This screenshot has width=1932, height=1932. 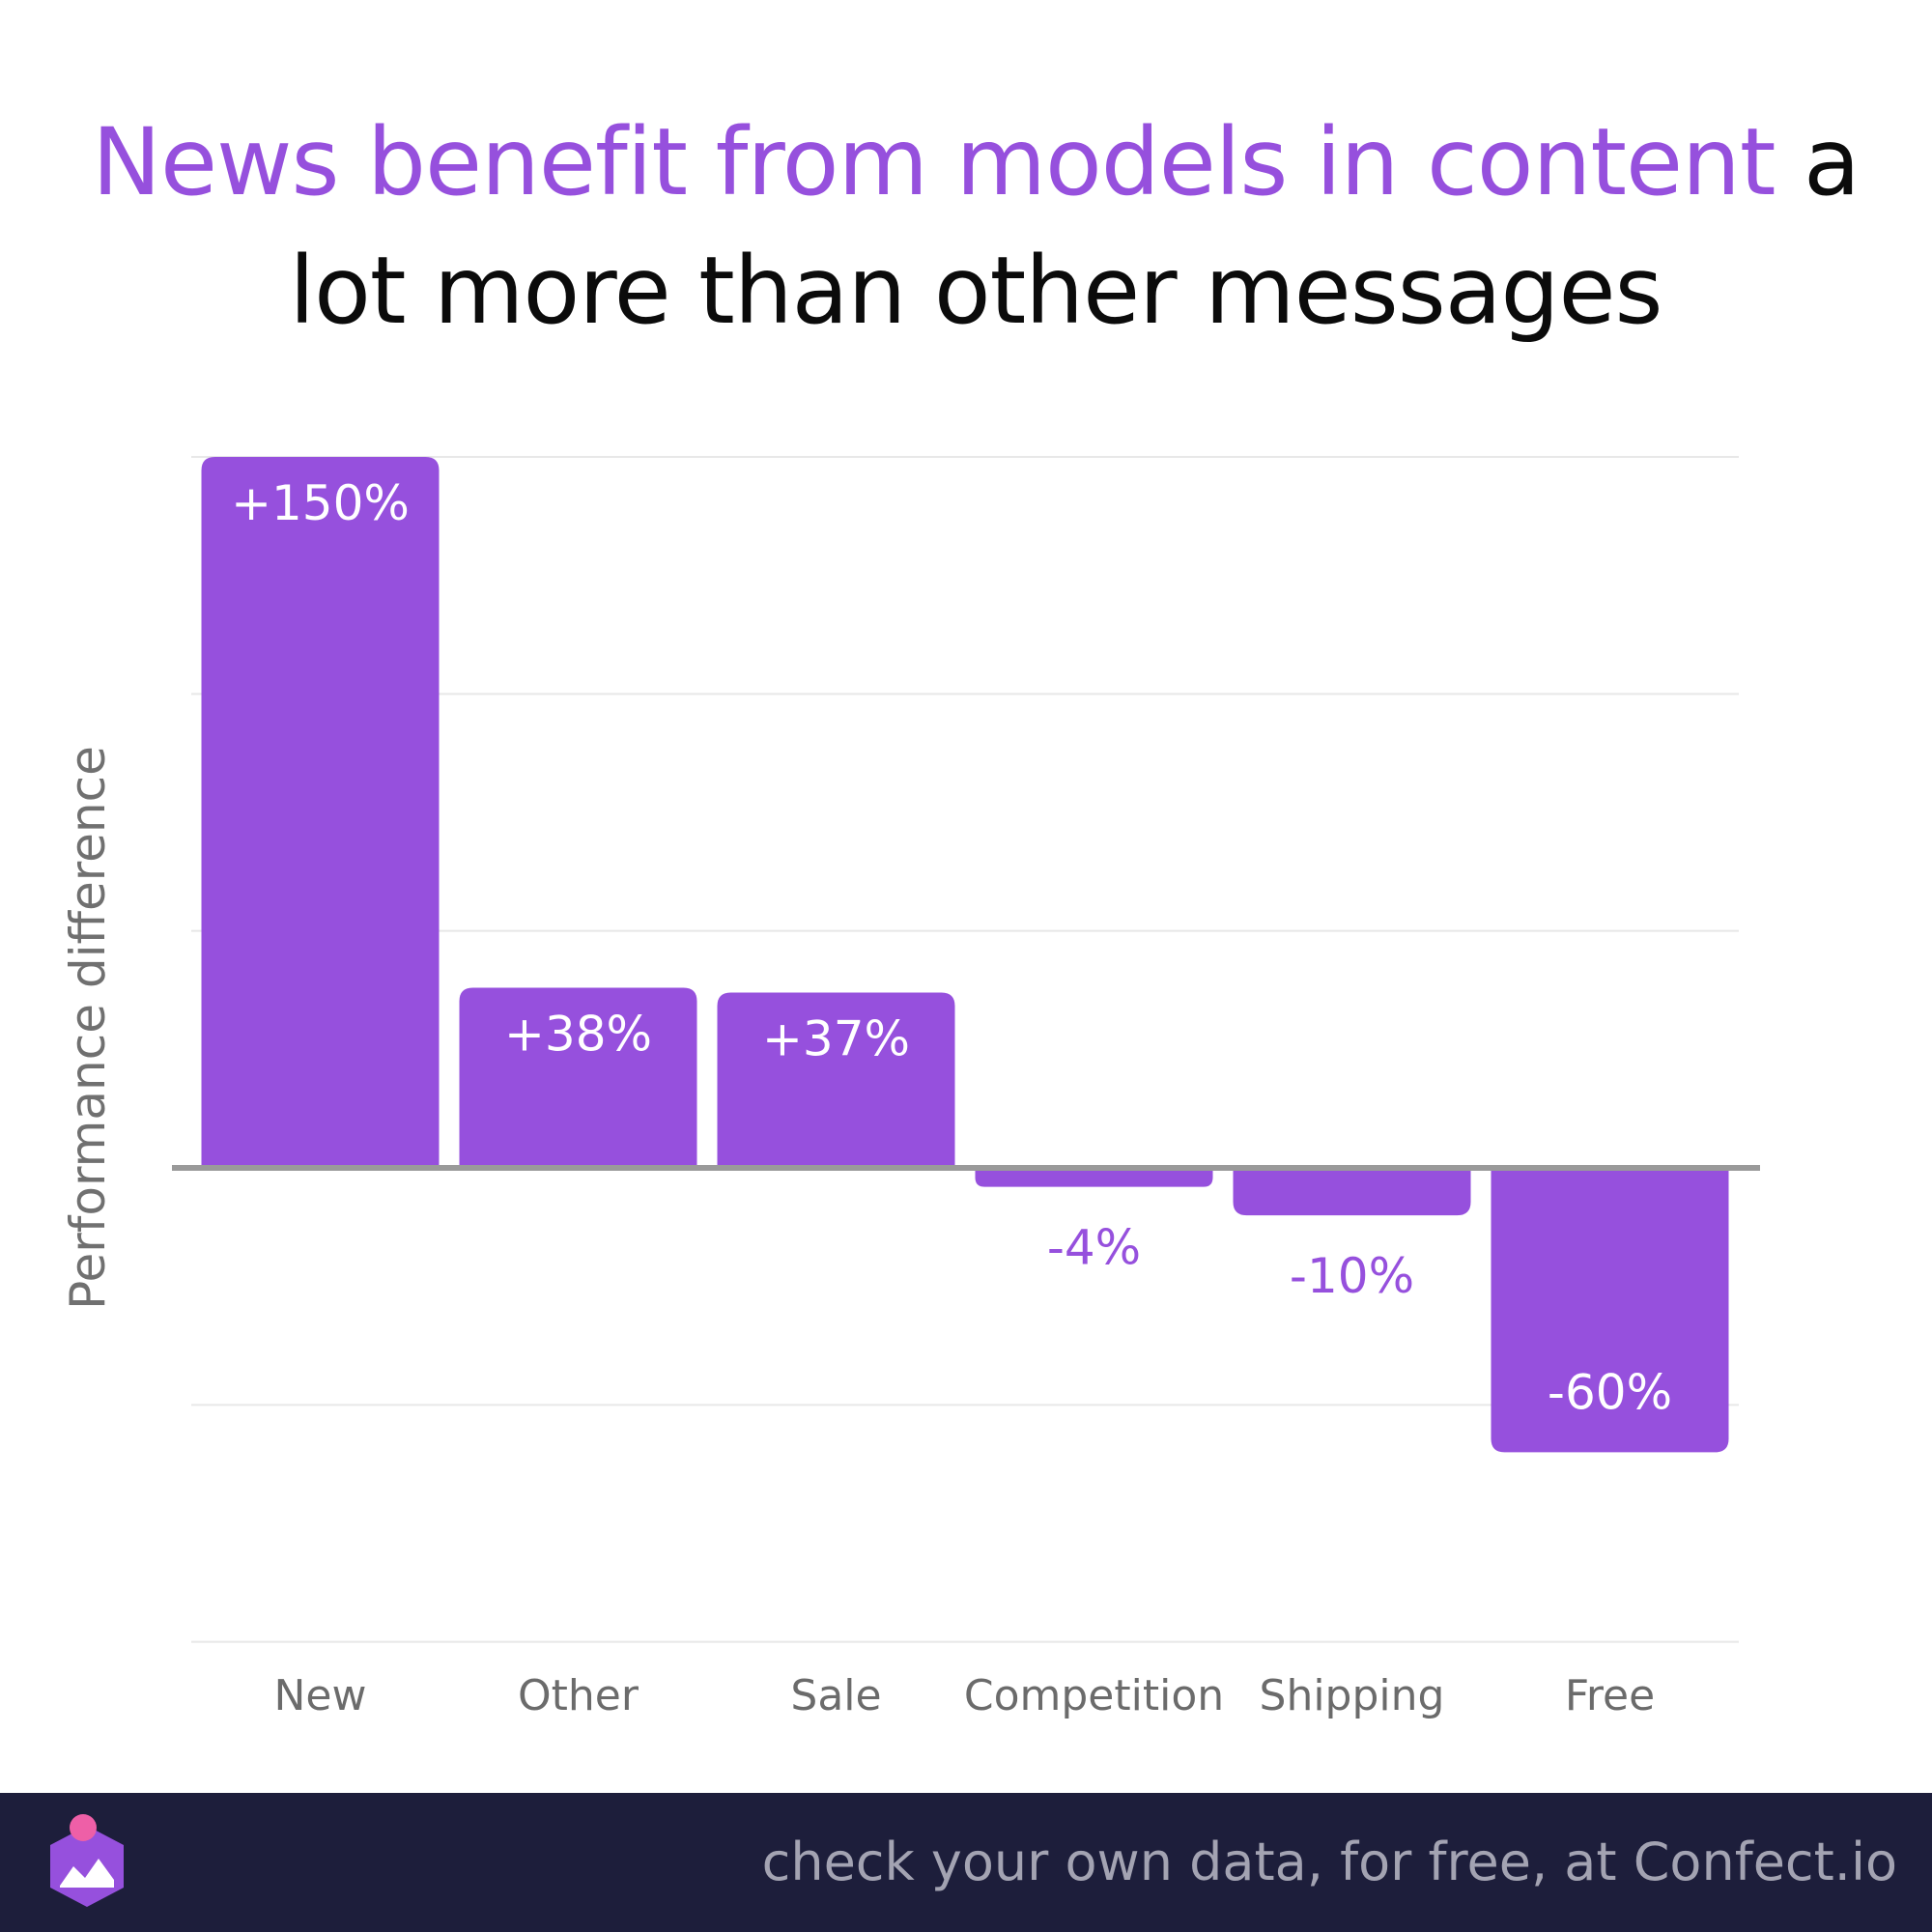 I want to click on x-tick-label: Sale, so click(x=835, y=1695).